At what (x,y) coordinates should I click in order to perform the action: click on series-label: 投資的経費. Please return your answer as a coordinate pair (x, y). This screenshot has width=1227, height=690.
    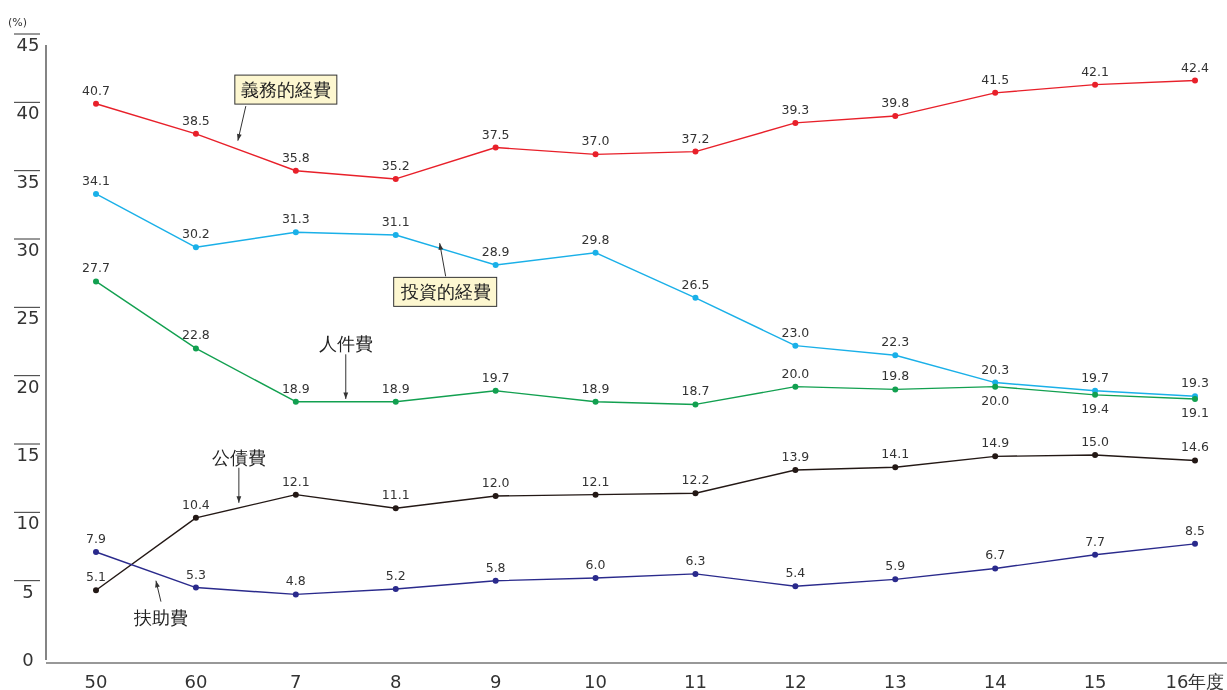
    Looking at the image, I should click on (445, 292).